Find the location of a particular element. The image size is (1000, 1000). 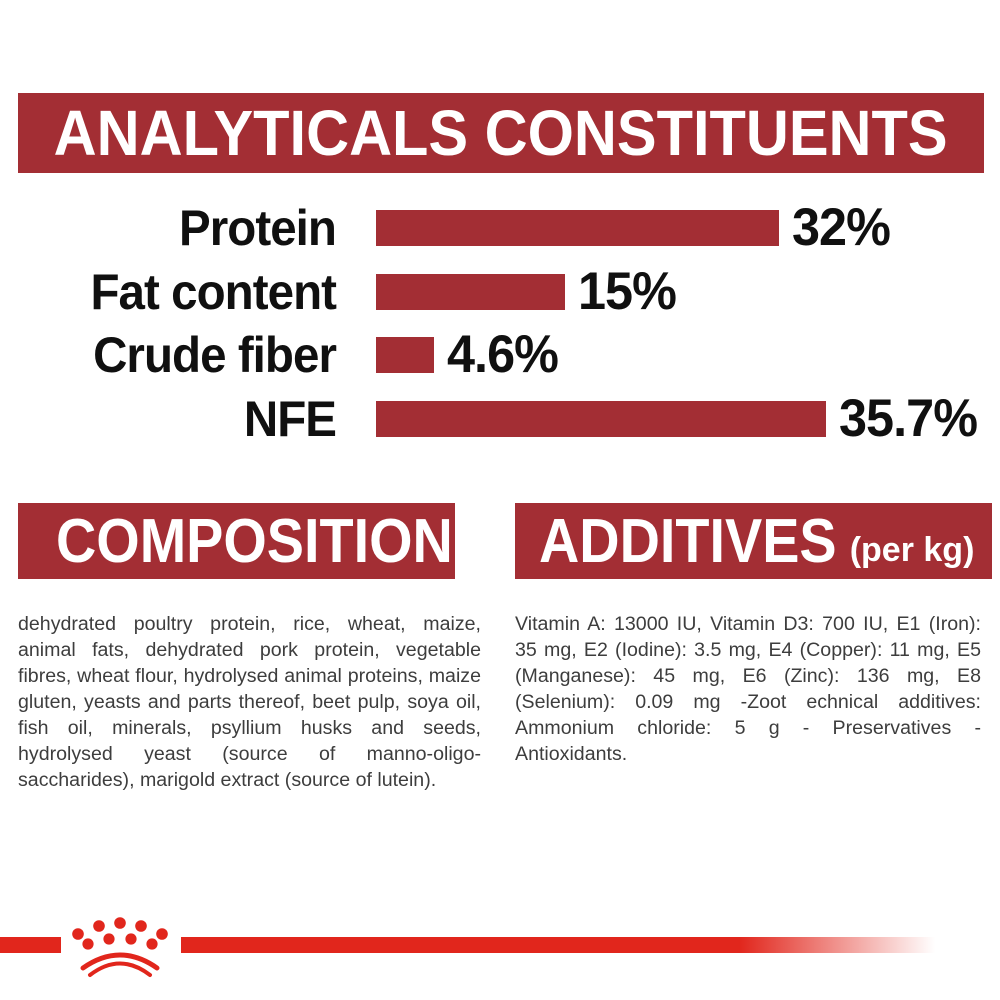

royal-canin-crown-icon is located at coordinates (120, 947).